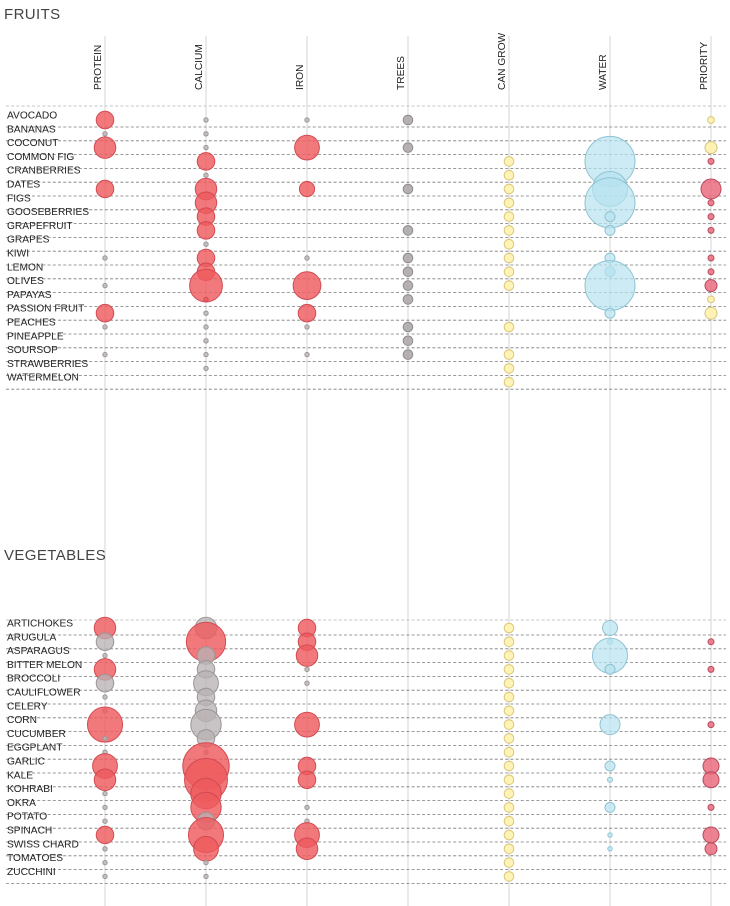 The width and height of the screenshot is (730, 906). What do you see at coordinates (610, 766) in the screenshot?
I see `bubble-garlic-water` at bounding box center [610, 766].